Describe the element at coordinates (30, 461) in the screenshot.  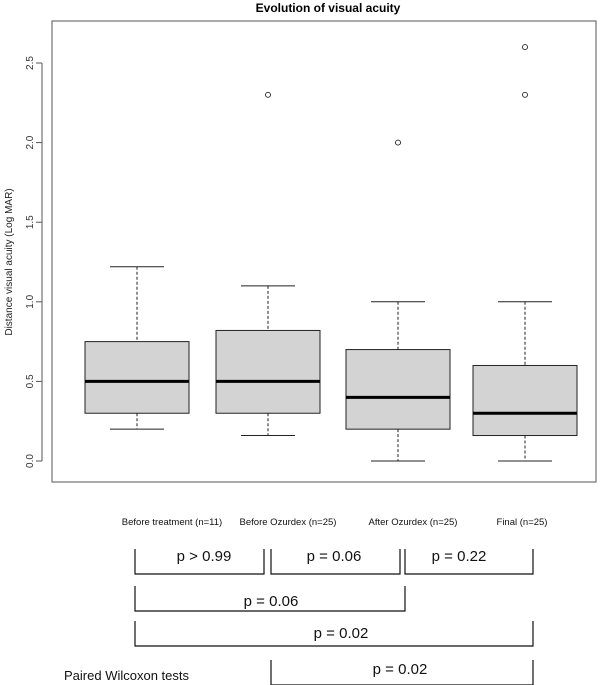
I see `y-tick-label: 0.0` at that location.